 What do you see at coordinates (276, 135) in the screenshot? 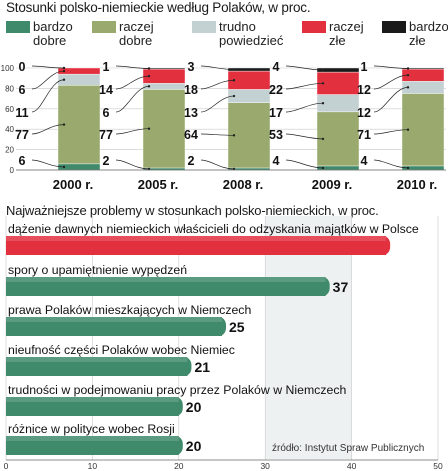
I see `bar-value-label: 53` at bounding box center [276, 135].